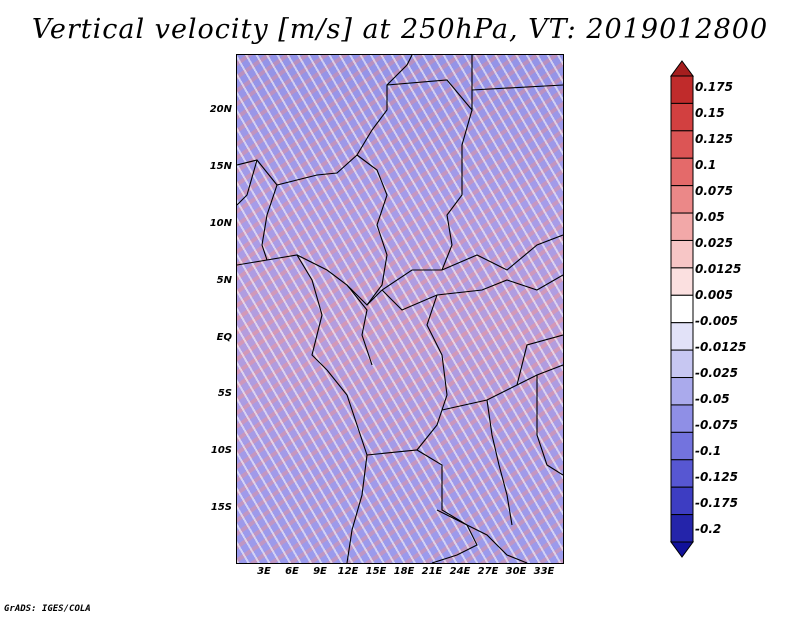 The height and width of the screenshot is (618, 800). Describe the element at coordinates (292, 571) in the screenshot. I see `lon-label-6e: 6E` at that location.